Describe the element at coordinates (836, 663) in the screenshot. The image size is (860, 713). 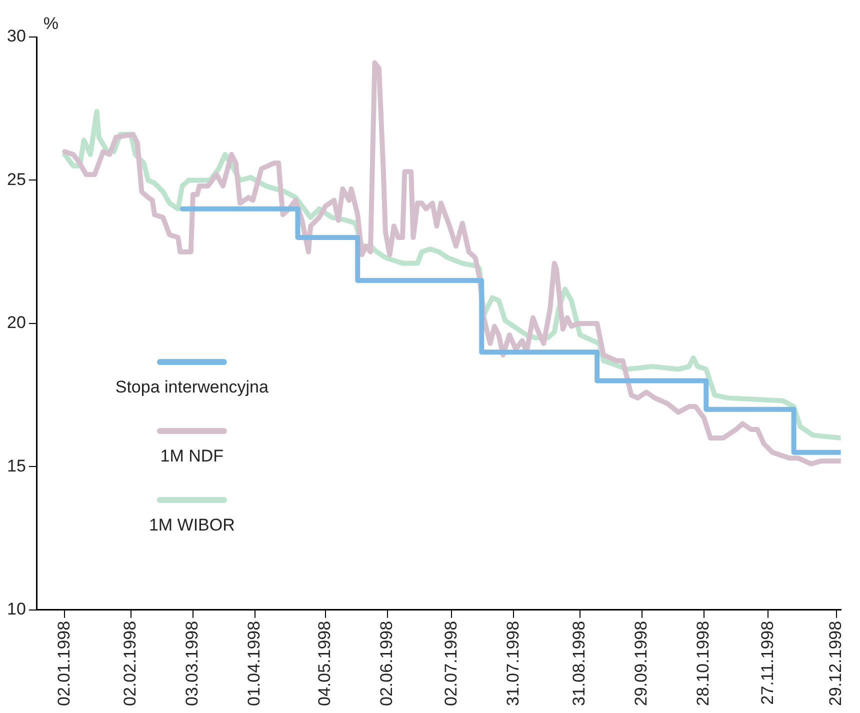
I see `x-tick-label: 29.12.1998` at that location.